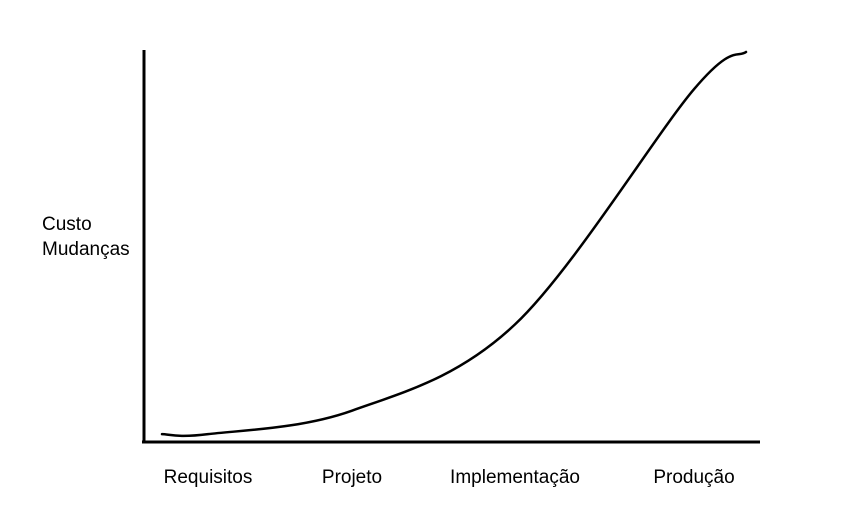 The image size is (846, 526). What do you see at coordinates (693, 477) in the screenshot?
I see `x-tick-label: Produção` at bounding box center [693, 477].